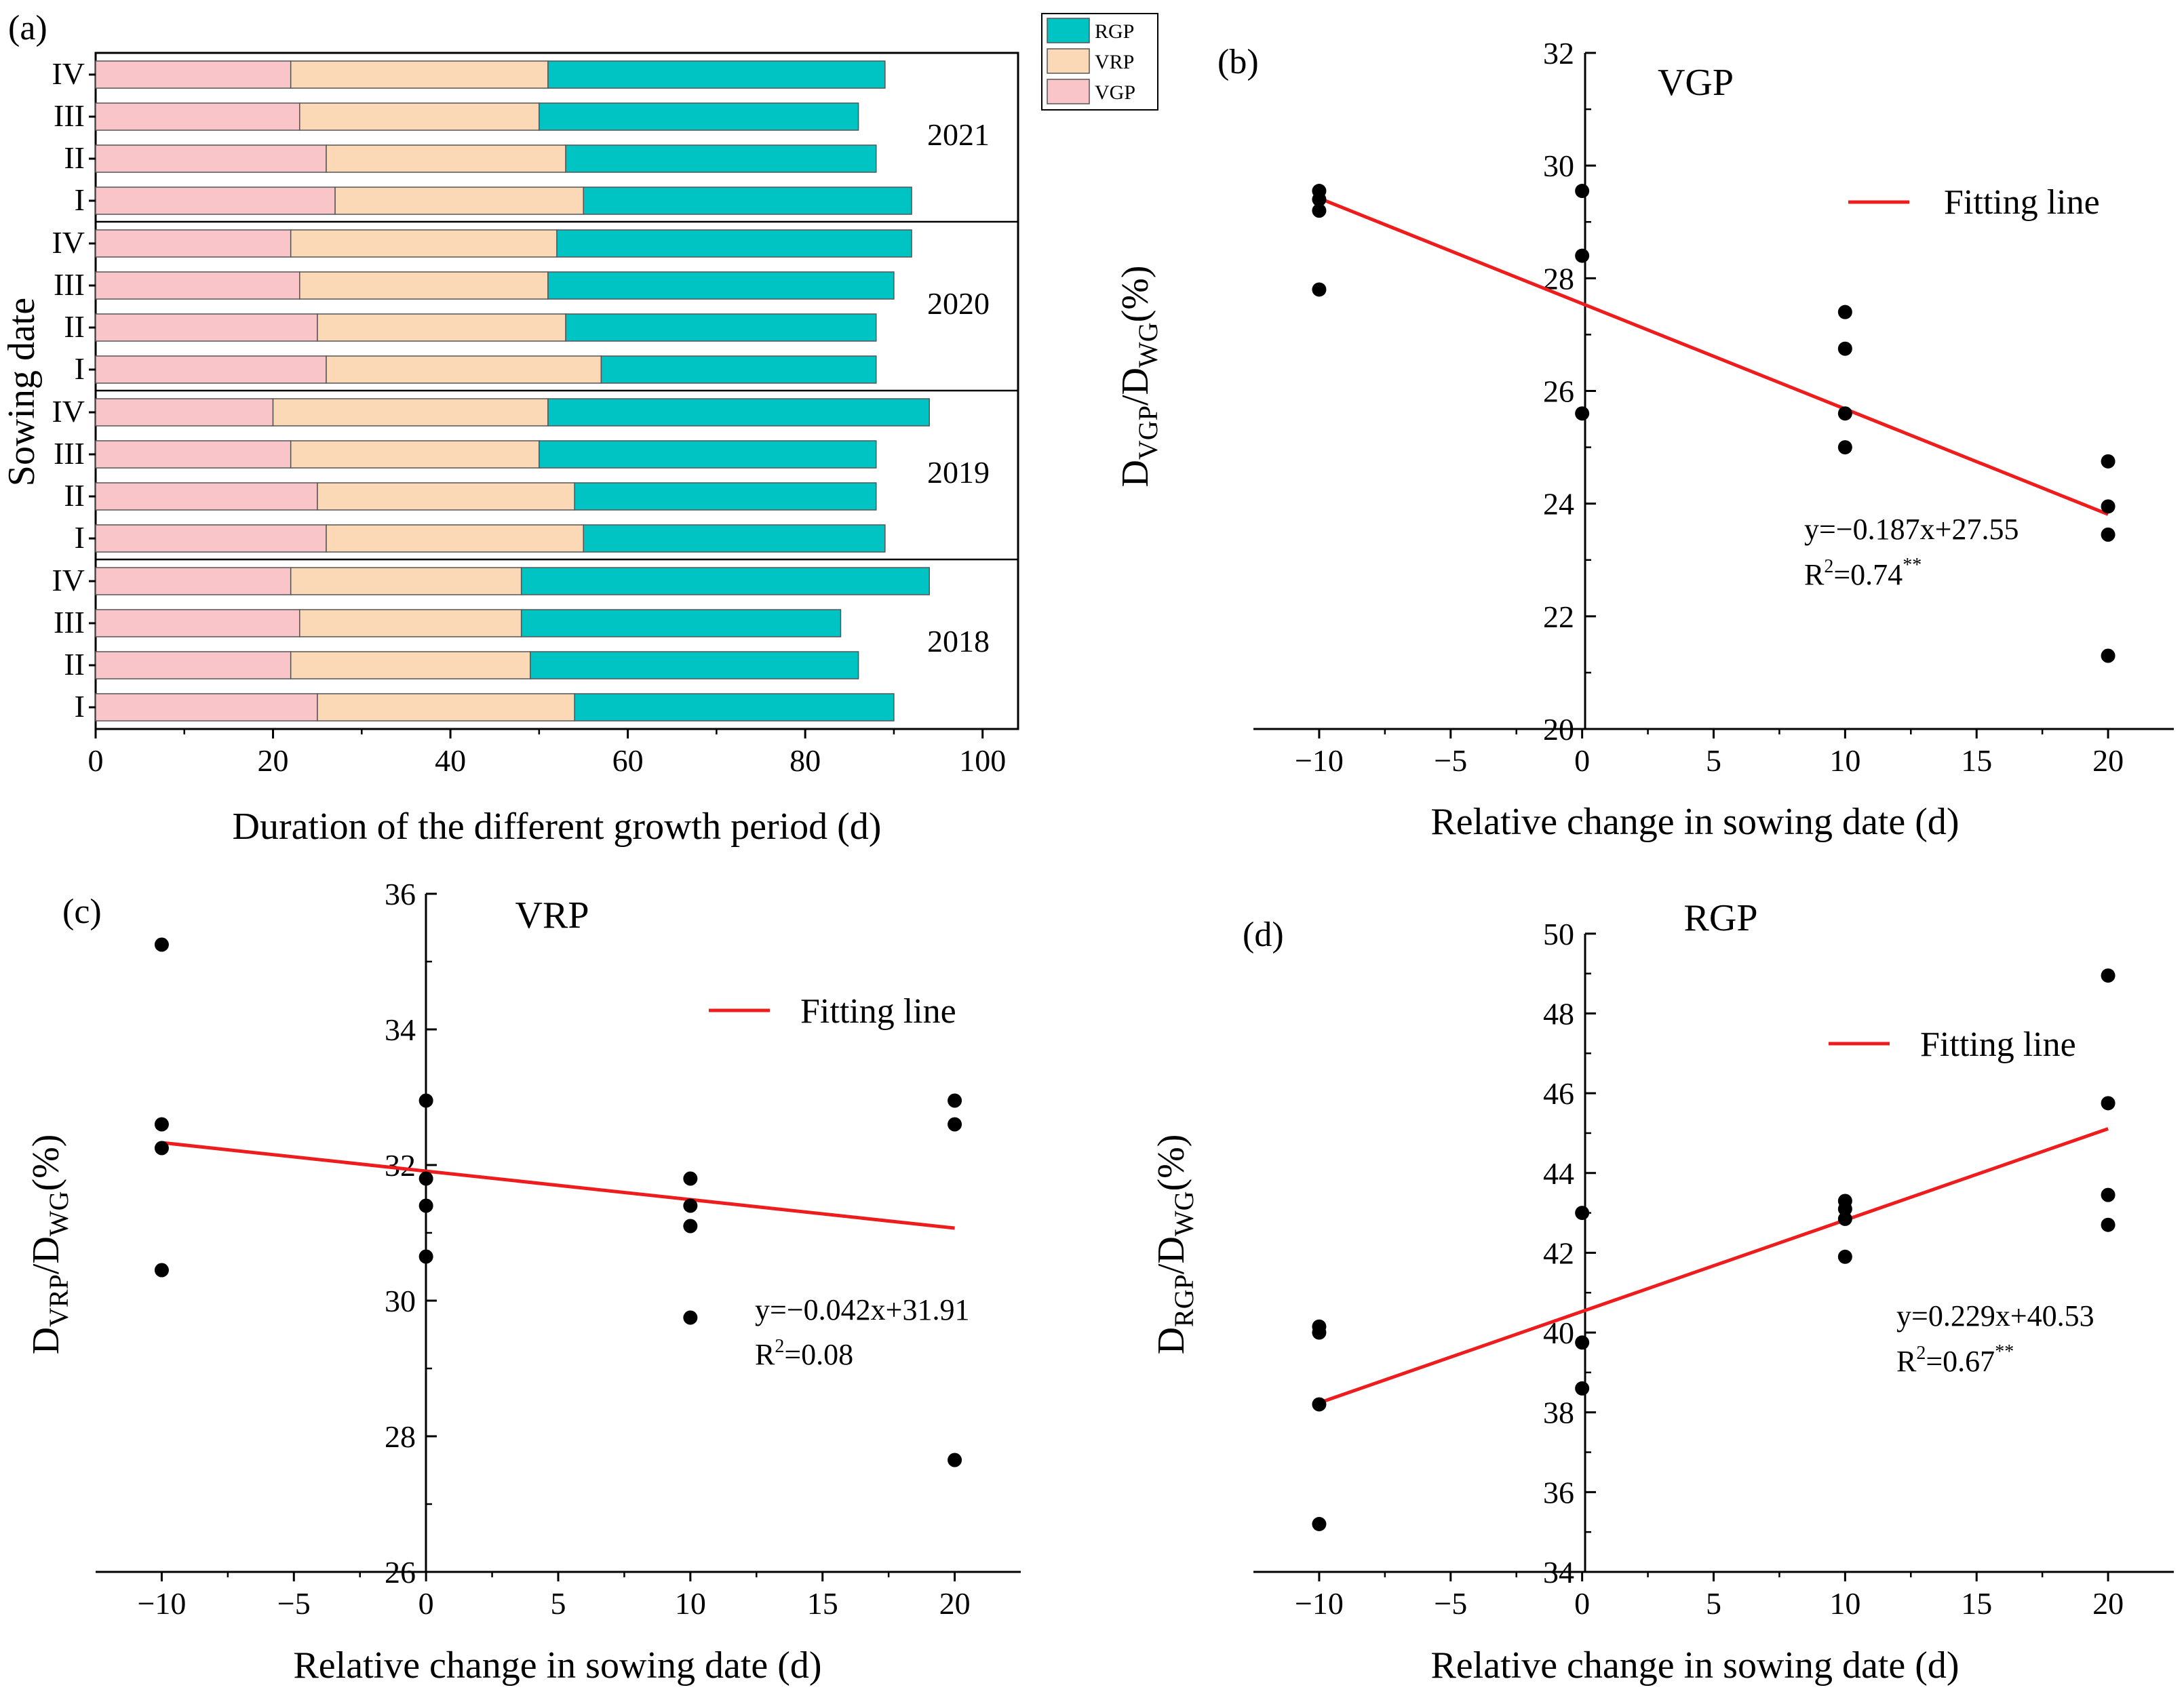 The image size is (2184, 1696). What do you see at coordinates (958, 303) in the screenshot?
I see `year-label: 2020` at bounding box center [958, 303].